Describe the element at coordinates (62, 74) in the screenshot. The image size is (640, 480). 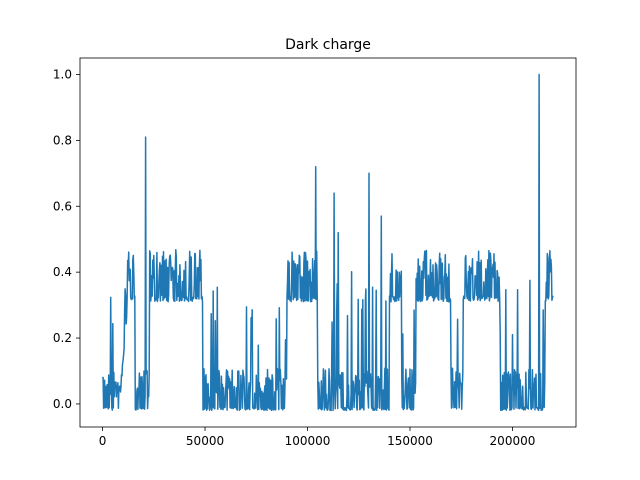
I see `y-tick-label: 1.0` at that location.